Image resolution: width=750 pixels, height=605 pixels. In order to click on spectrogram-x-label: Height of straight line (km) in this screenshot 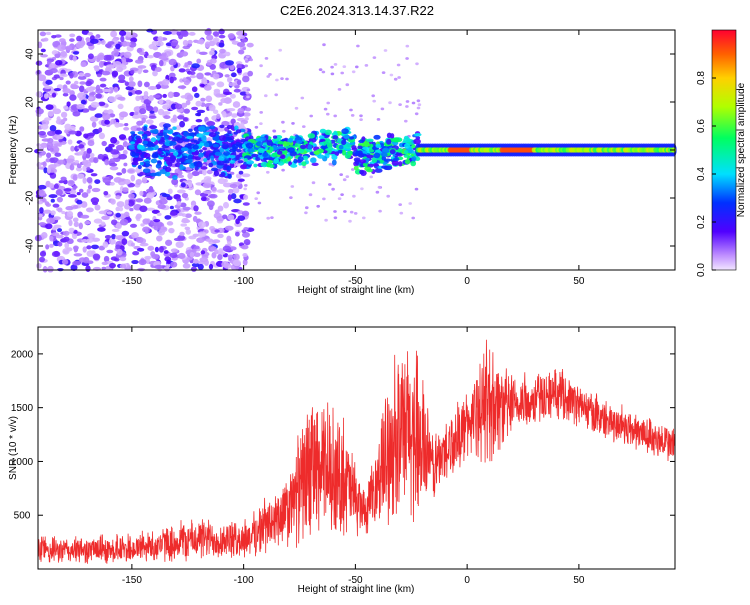, I will do `click(356, 290)`.